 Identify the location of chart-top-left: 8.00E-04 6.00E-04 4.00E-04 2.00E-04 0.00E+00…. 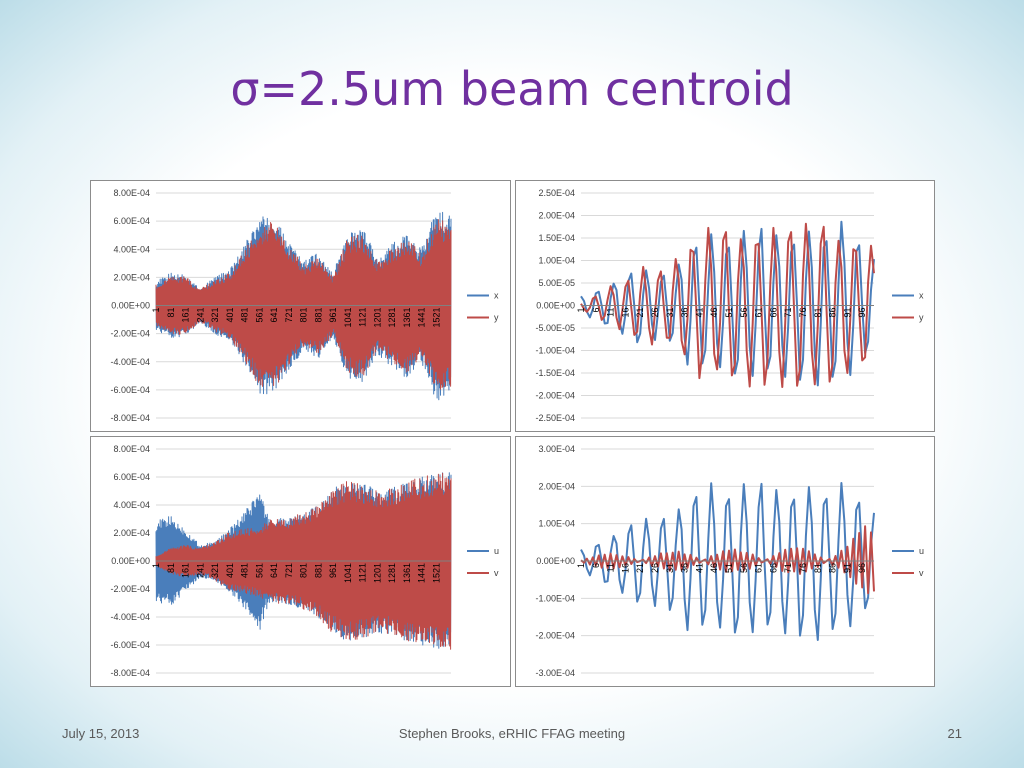
(300, 306).